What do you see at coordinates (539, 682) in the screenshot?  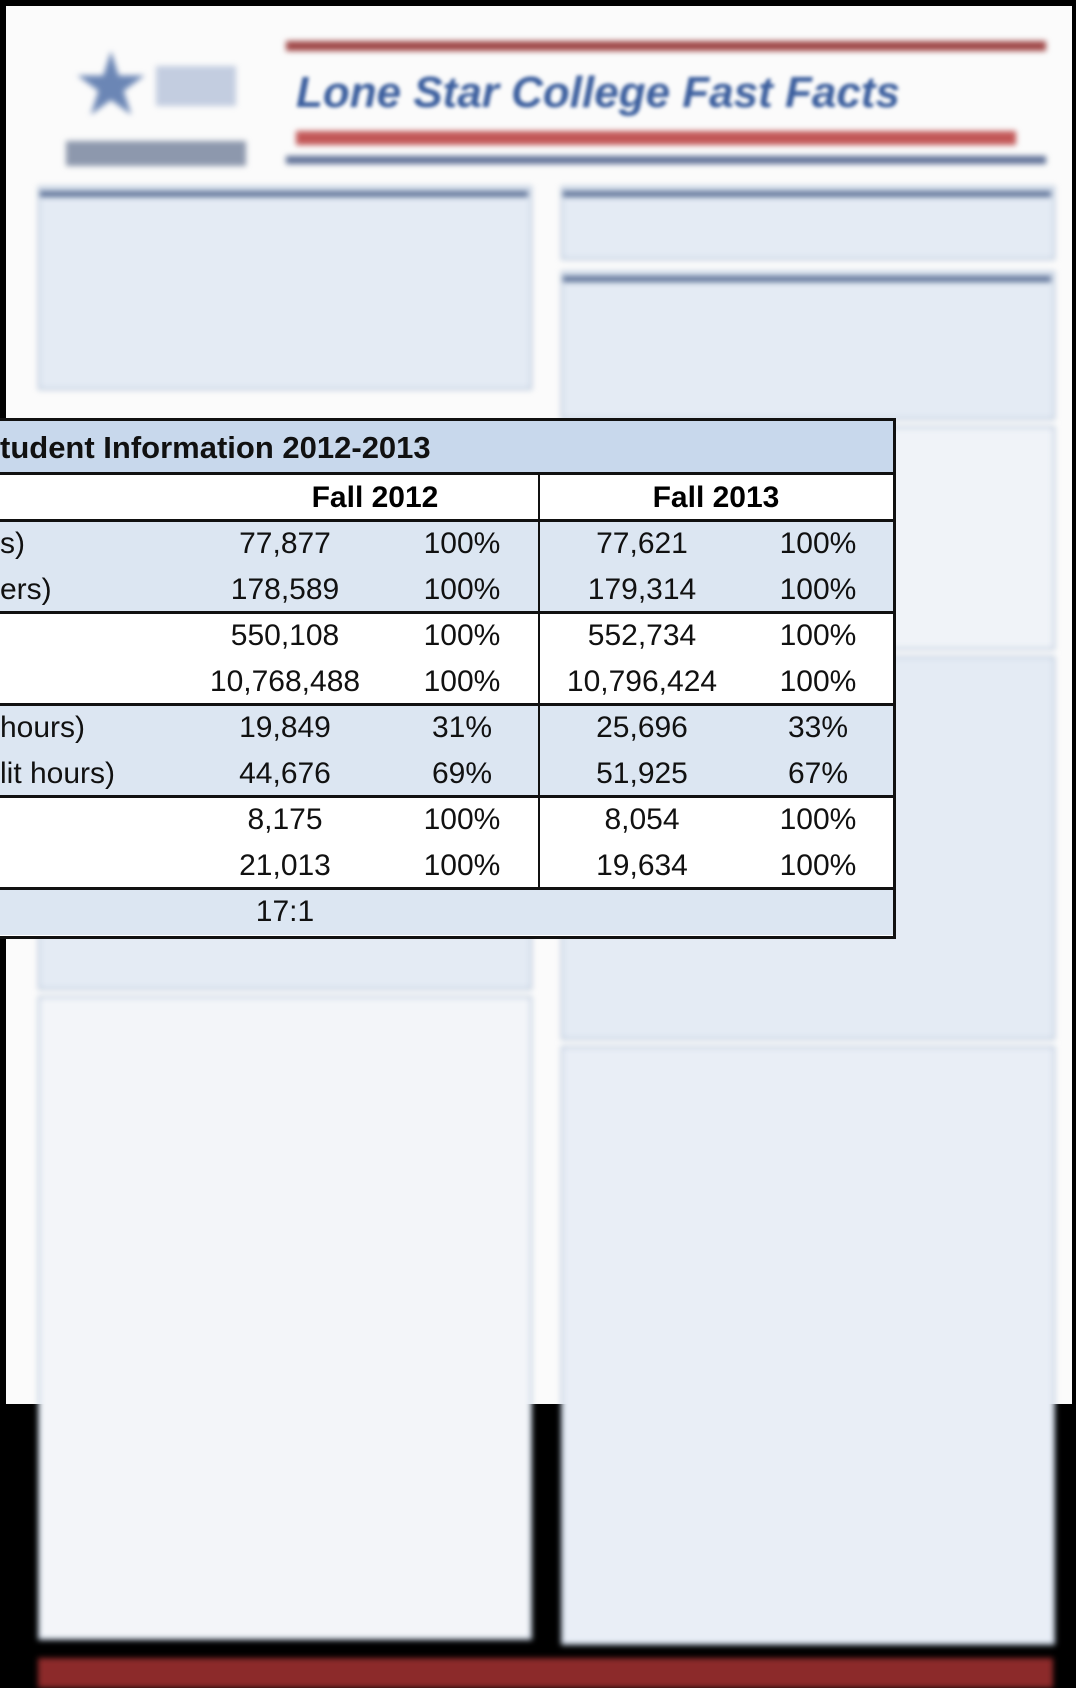 I see `column-divider` at bounding box center [539, 682].